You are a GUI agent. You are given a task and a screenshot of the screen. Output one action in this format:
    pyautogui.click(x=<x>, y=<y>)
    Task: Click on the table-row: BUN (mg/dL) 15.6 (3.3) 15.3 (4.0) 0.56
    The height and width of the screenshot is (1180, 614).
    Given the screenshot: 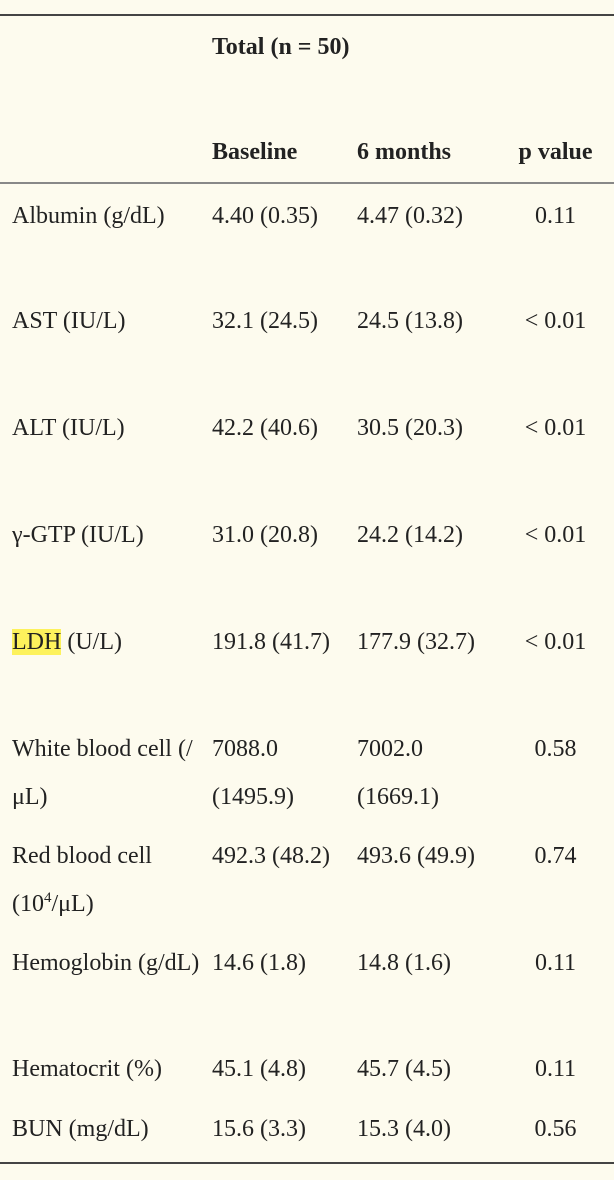 What is the action you would take?
    pyautogui.click(x=307, y=1131)
    